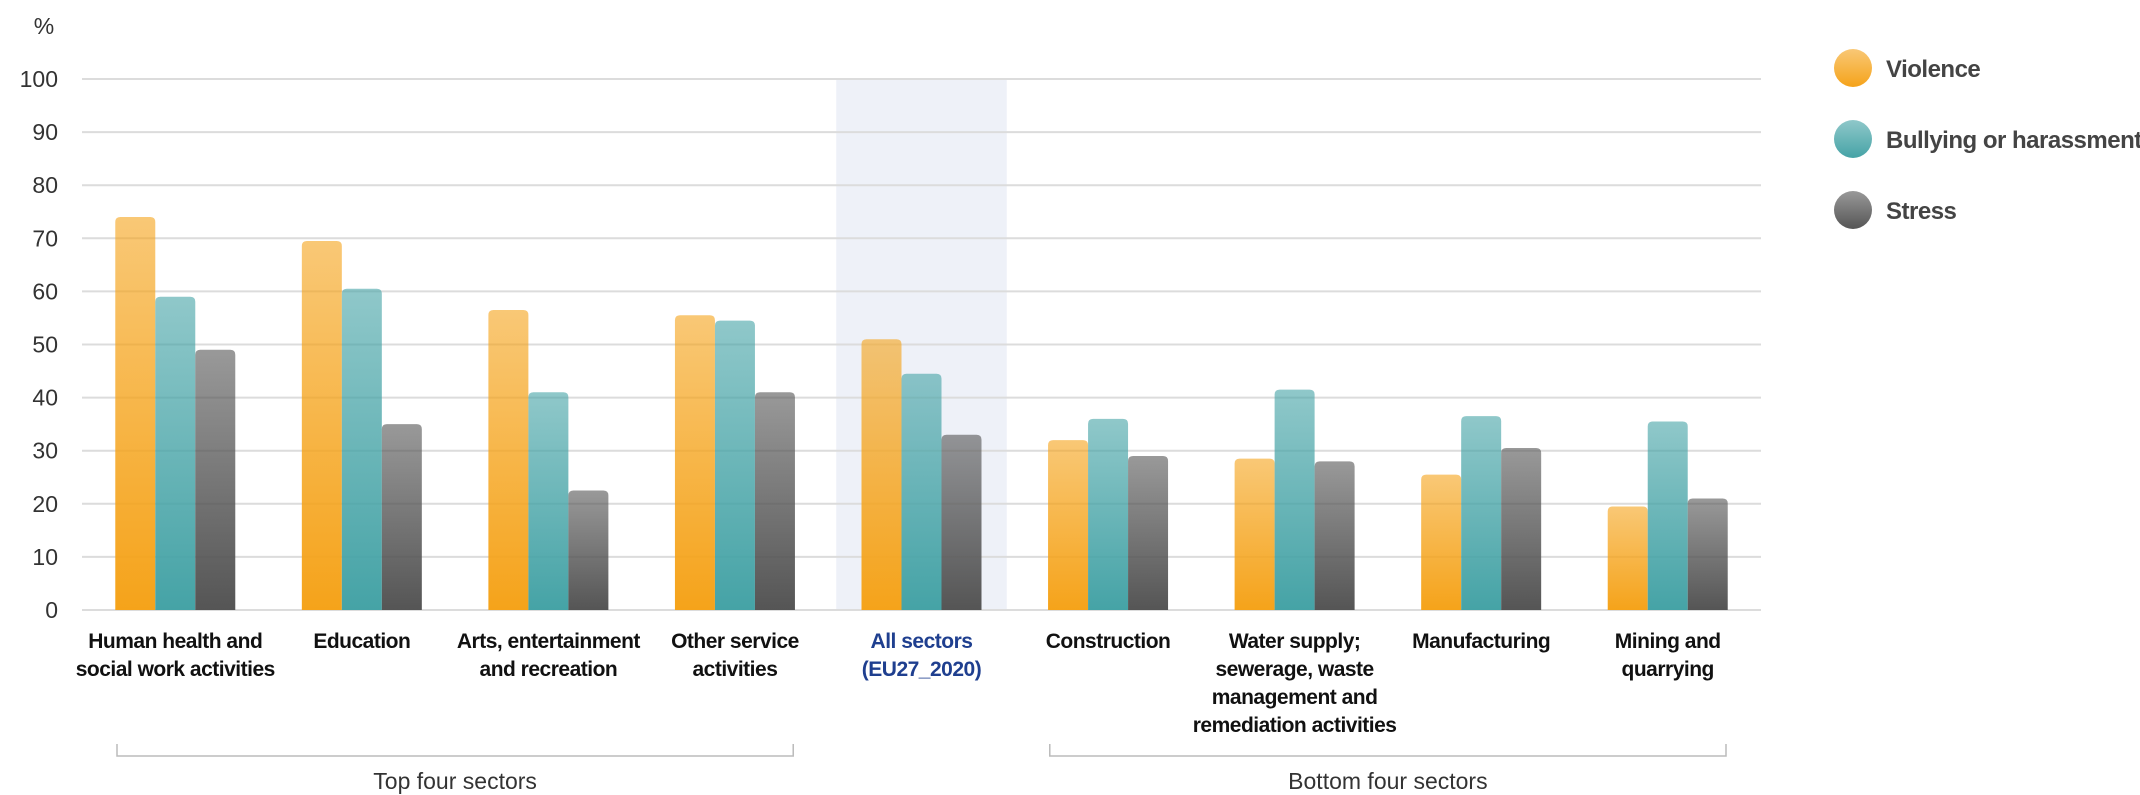 The height and width of the screenshot is (795, 2140). Describe the element at coordinates (45, 557) in the screenshot. I see `y-tick-label: 10` at that location.